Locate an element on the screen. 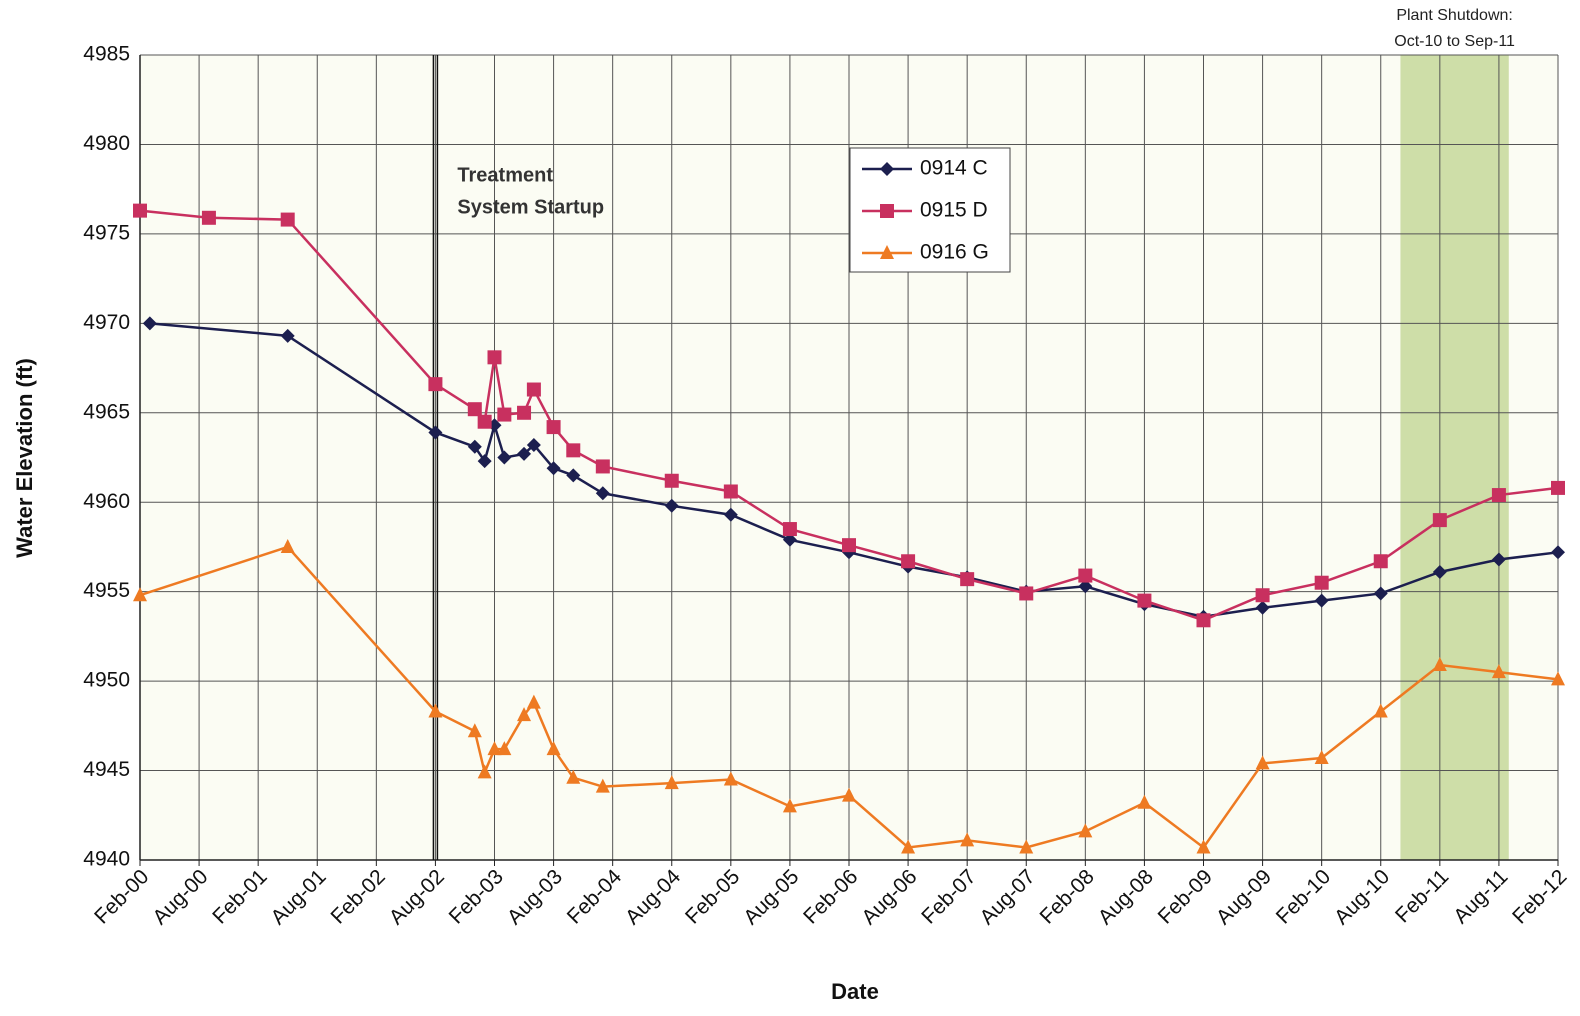  x-tick-label: Aug-07 is located at coordinates (1008, 897).